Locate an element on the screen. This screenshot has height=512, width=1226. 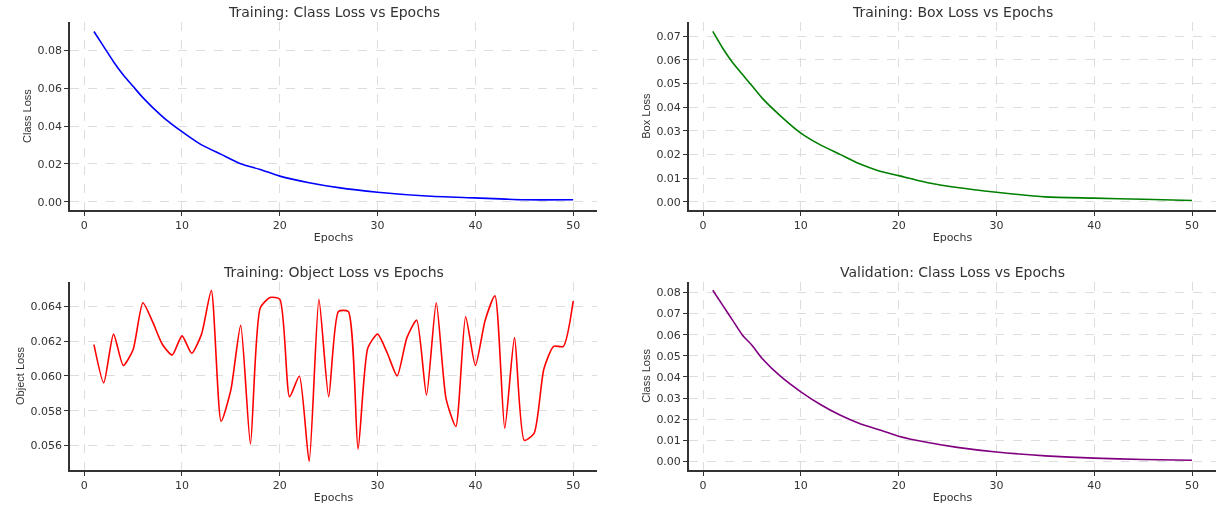
y-tick-label: 0.056 is located at coordinates (46, 446).